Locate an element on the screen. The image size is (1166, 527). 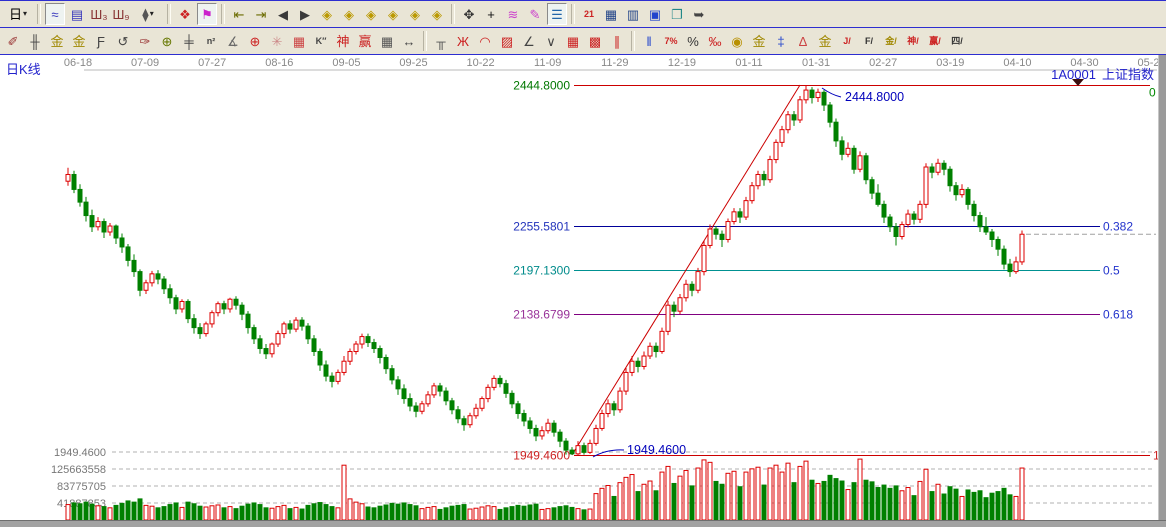
j-slash-button: J/ is located at coordinates (847, 41).